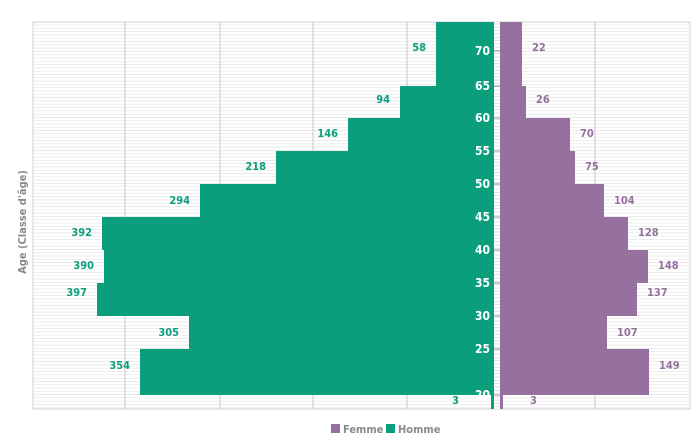 The image size is (700, 441). I want to click on age-tick-label: 65, so click(482, 86).